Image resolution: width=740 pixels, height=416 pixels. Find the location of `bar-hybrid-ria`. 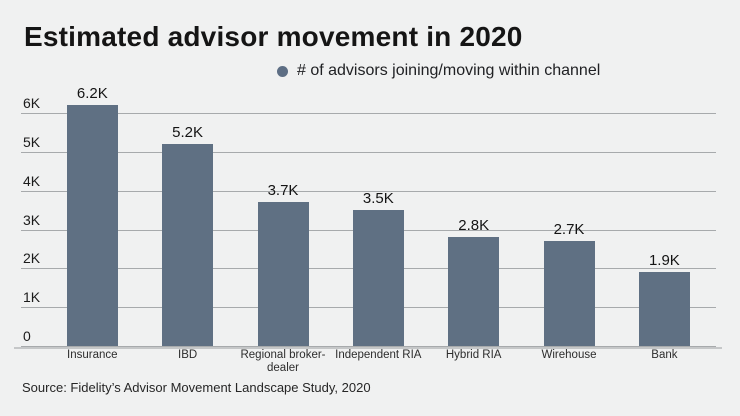

bar-hybrid-ria is located at coordinates (474, 291).